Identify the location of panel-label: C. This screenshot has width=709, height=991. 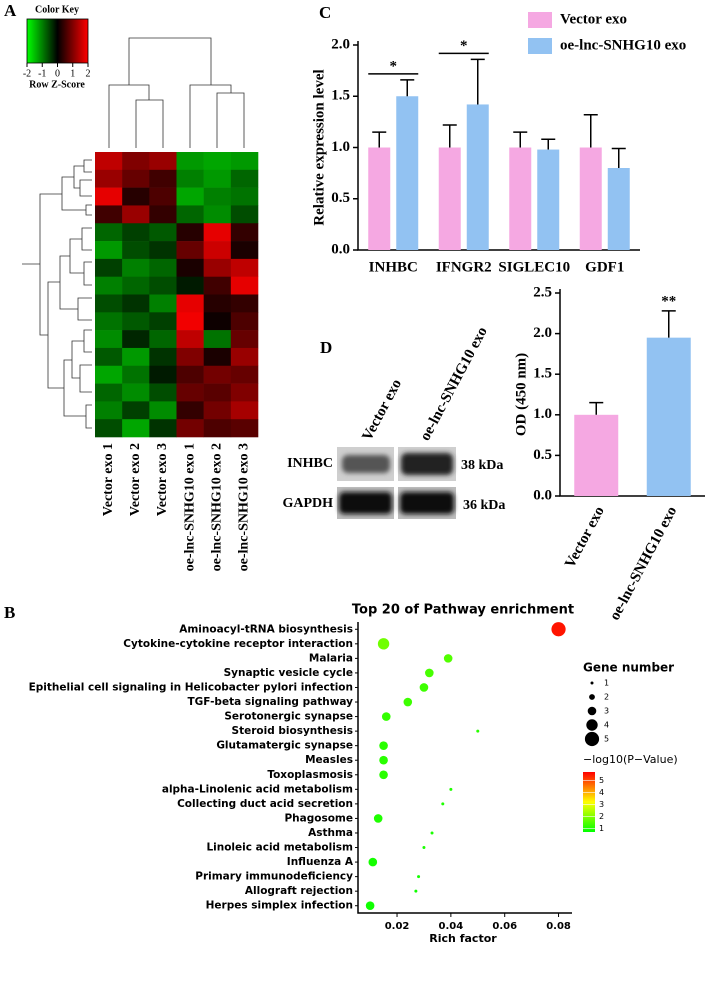
(325, 12).